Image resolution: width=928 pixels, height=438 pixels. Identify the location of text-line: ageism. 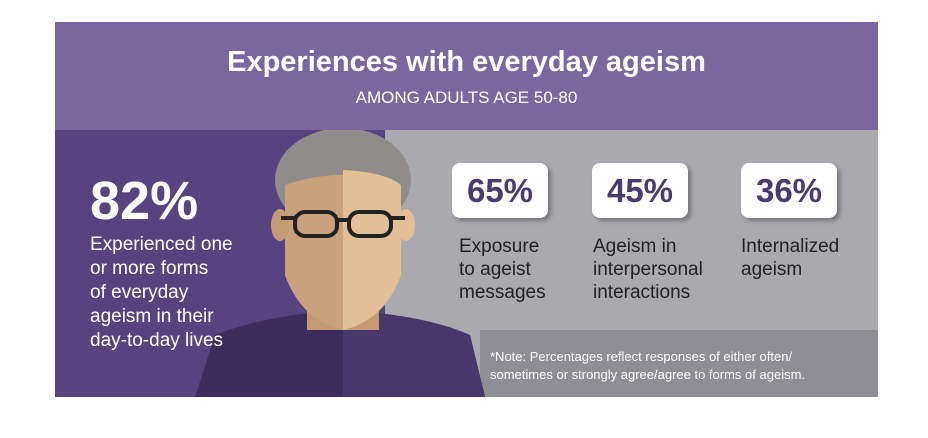
(772, 269).